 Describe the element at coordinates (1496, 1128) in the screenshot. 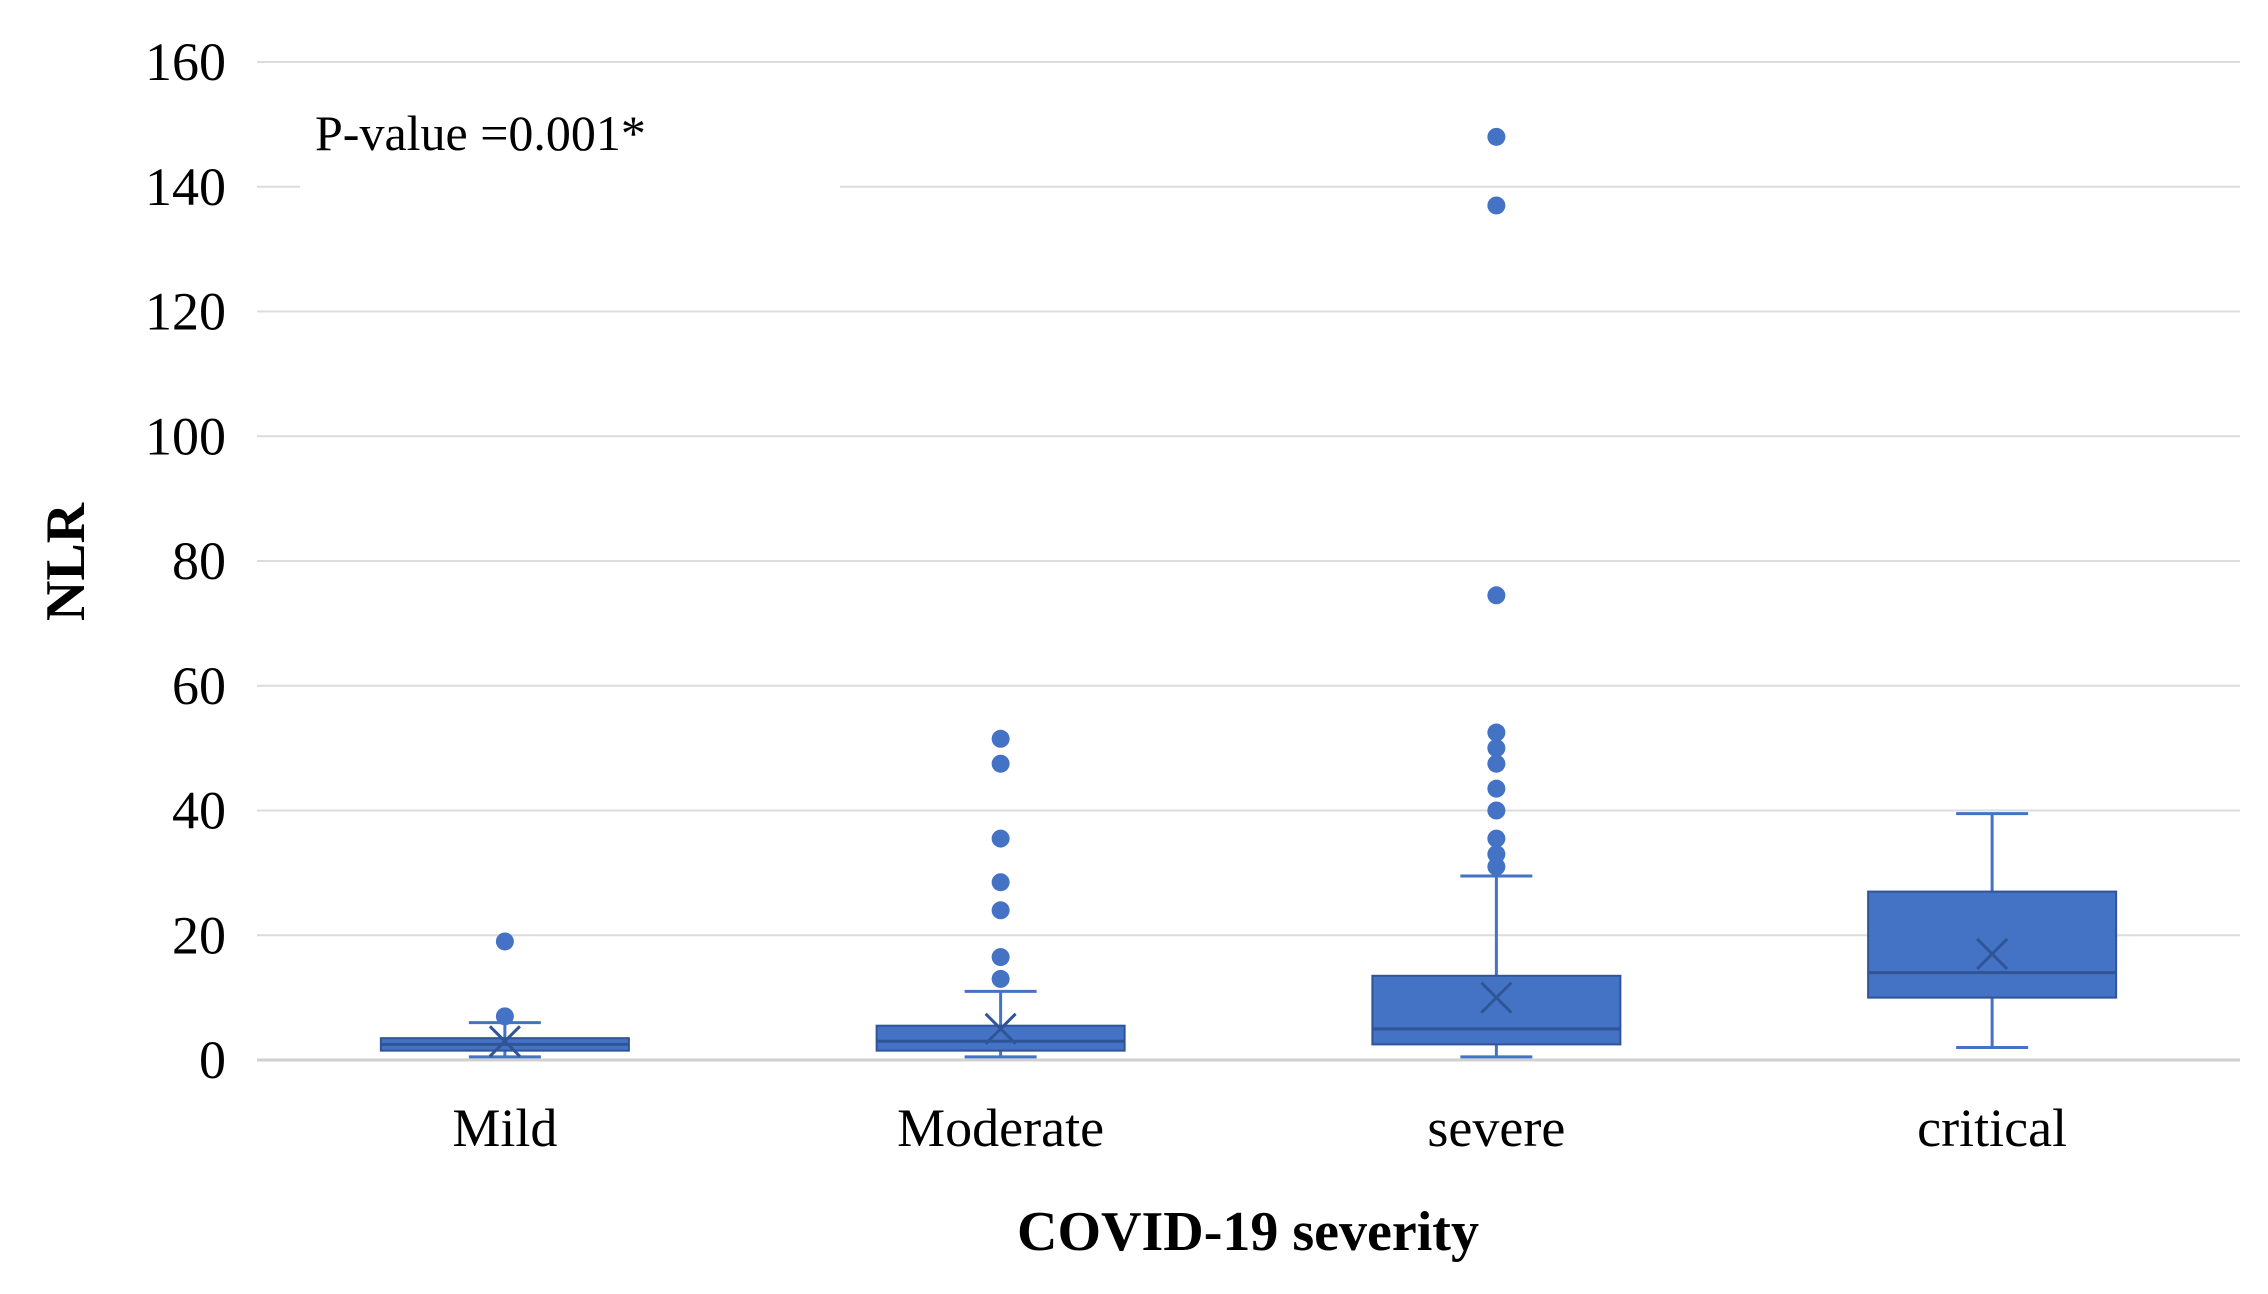

I see `x-tick-label: severe` at that location.